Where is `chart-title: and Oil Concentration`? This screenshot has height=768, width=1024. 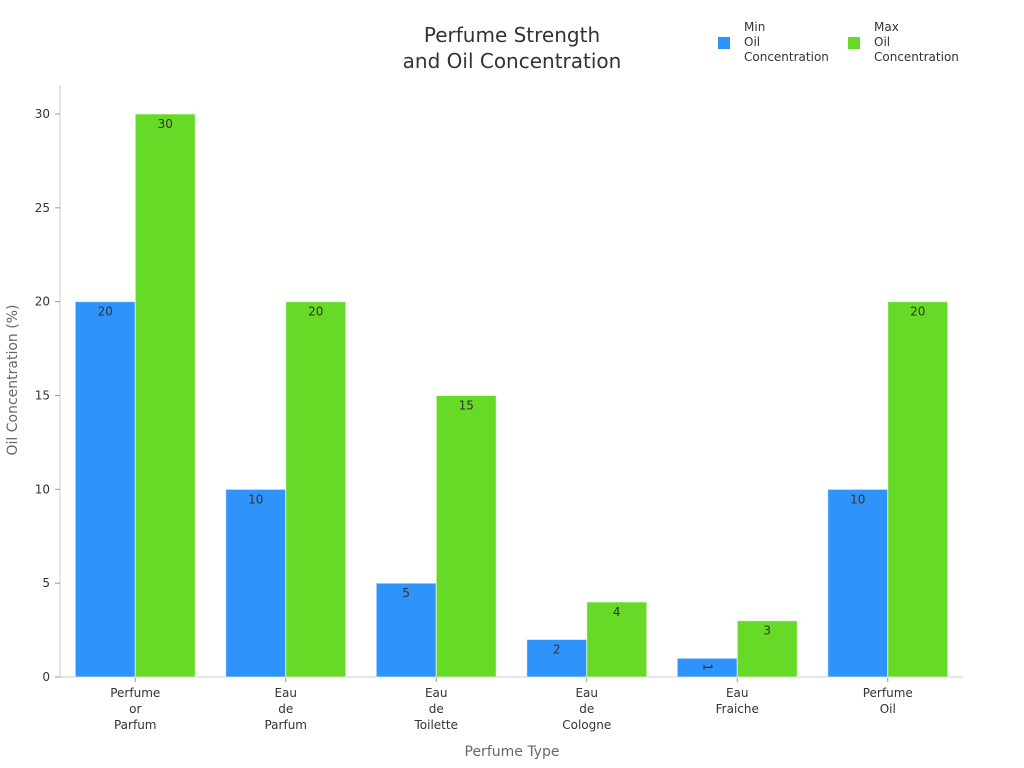 chart-title: and Oil Concentration is located at coordinates (512, 61).